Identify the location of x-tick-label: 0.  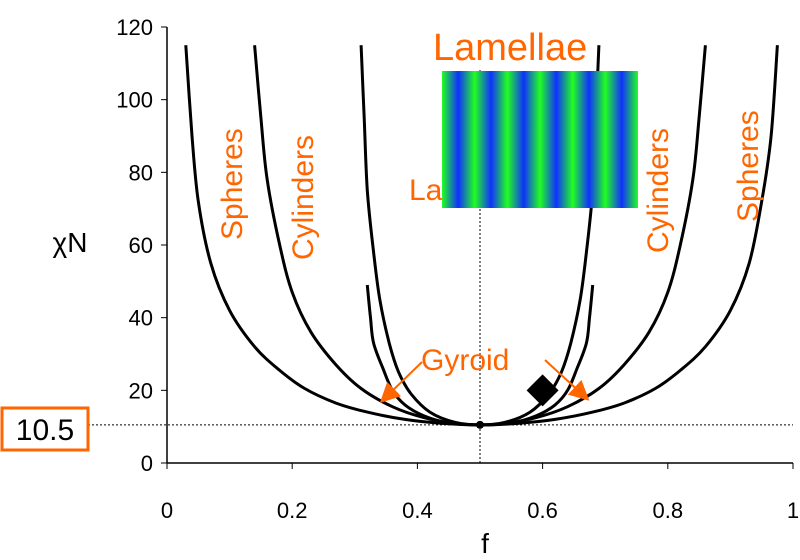
(167, 510).